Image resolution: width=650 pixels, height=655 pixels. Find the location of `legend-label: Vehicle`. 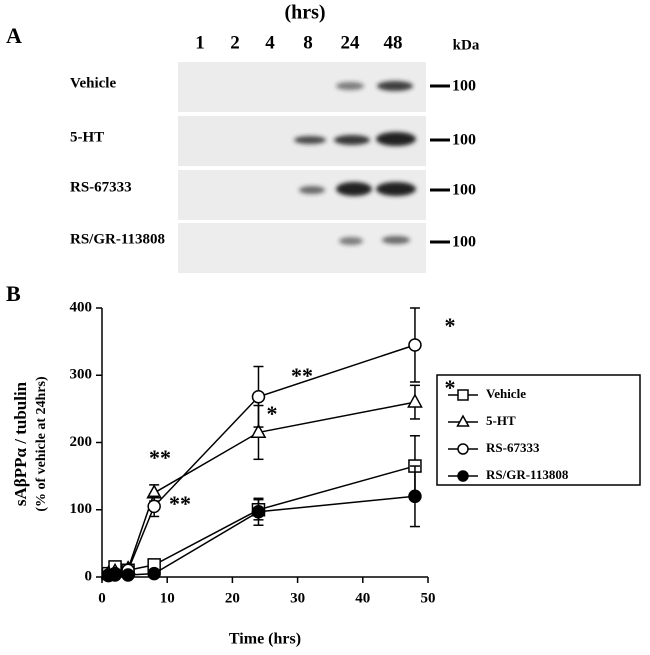

legend-label: Vehicle is located at coordinates (506, 393).